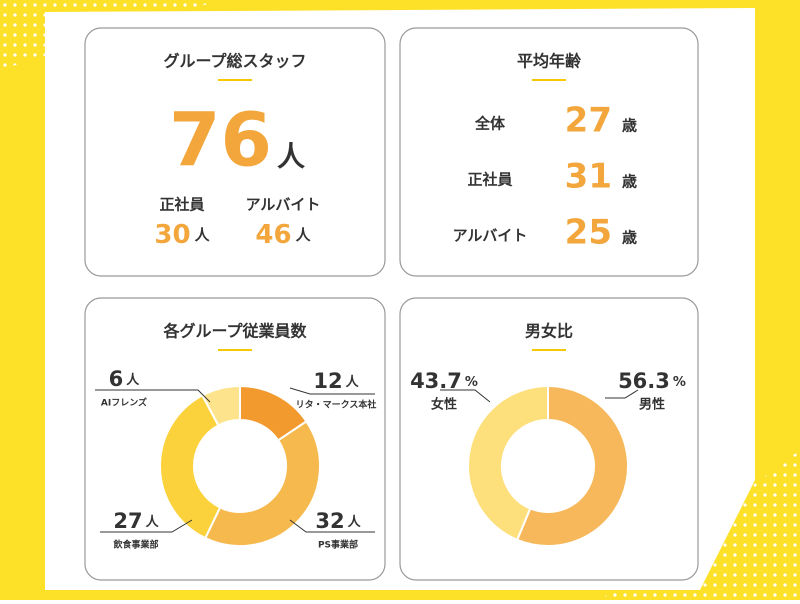 Image resolution: width=800 pixels, height=604 pixels. Describe the element at coordinates (644, 381) in the screenshot. I see `value: 56.3` at that location.